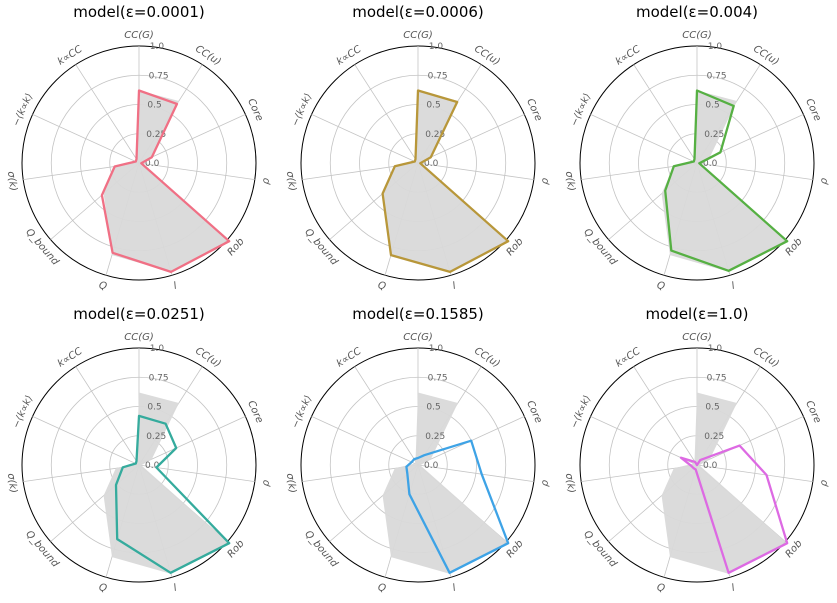 This screenshot has width=837, height=603. What do you see at coordinates (139, 12) in the screenshot?
I see `panel-title: model(ε=0.0001)` at bounding box center [139, 12].